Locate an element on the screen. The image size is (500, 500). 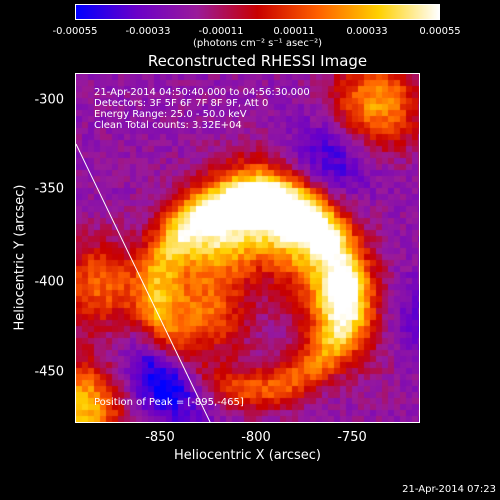
colorbar-tick-label: -0.00033 is located at coordinates (148, 31).